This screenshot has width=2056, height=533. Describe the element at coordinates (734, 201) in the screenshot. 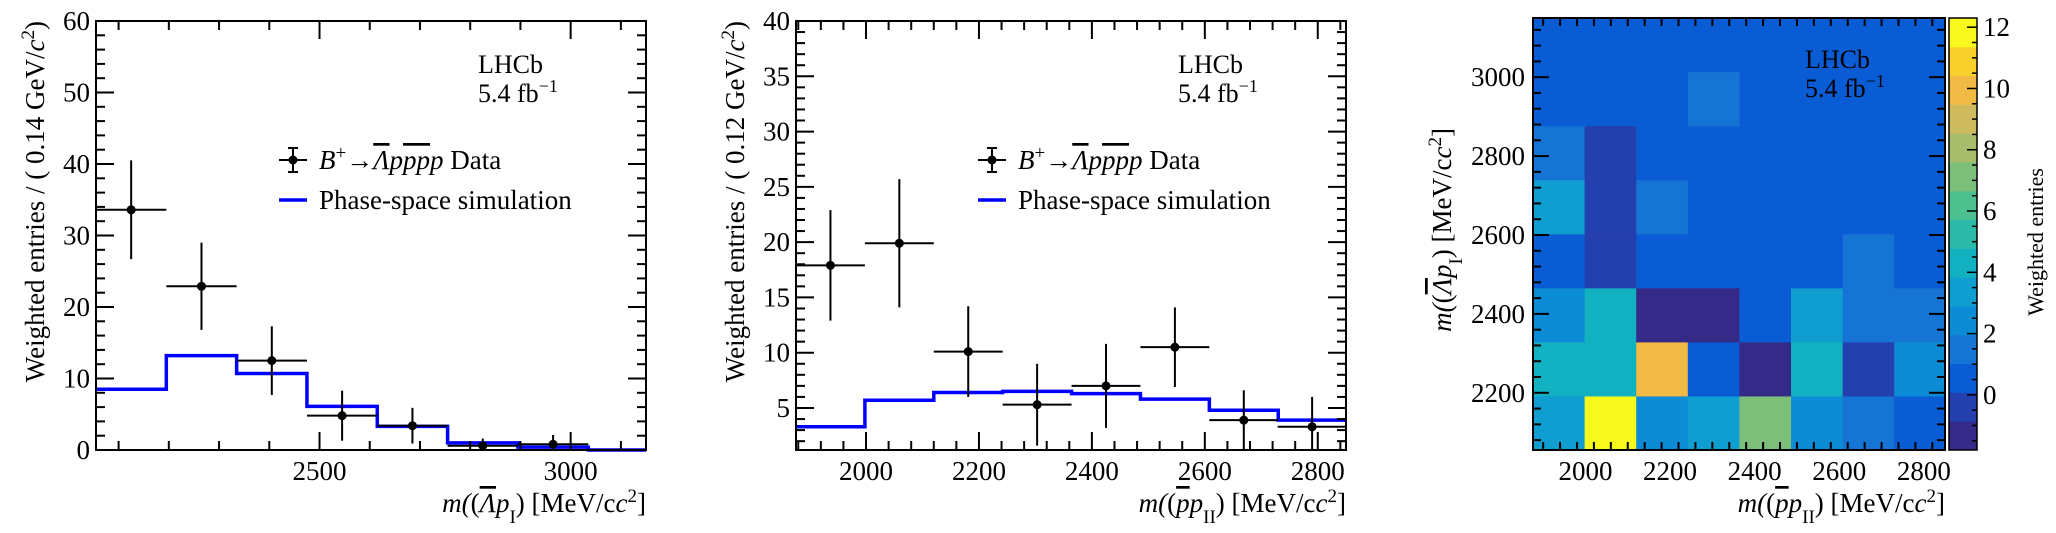

I see `y-axis-label: Weighted entries / ( 0.12 GeV/c2)` at that location.